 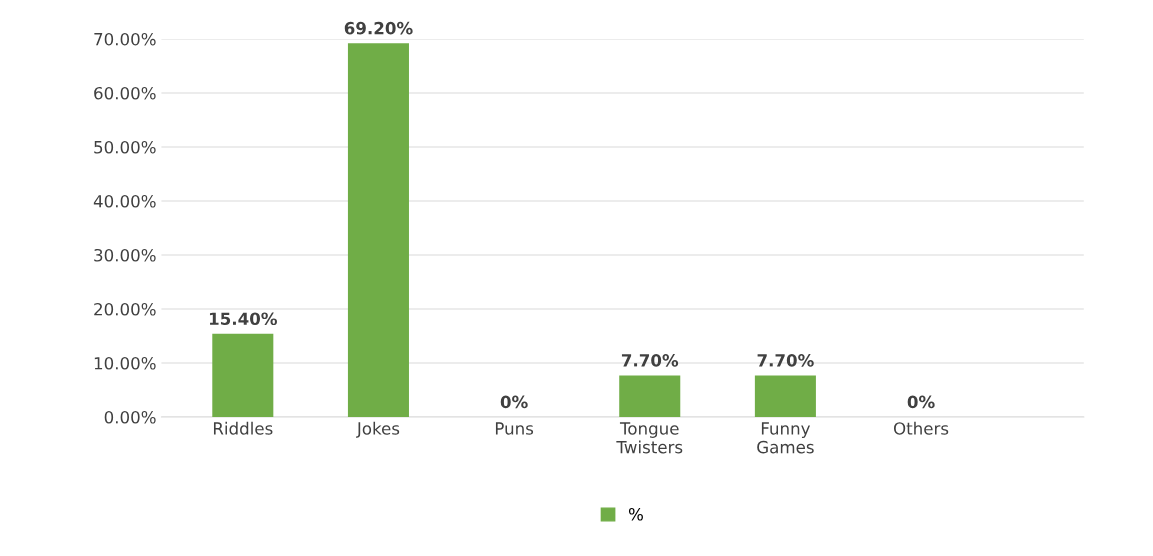 What do you see at coordinates (125, 363) in the screenshot?
I see `y-tick-label: 10.00%` at bounding box center [125, 363].